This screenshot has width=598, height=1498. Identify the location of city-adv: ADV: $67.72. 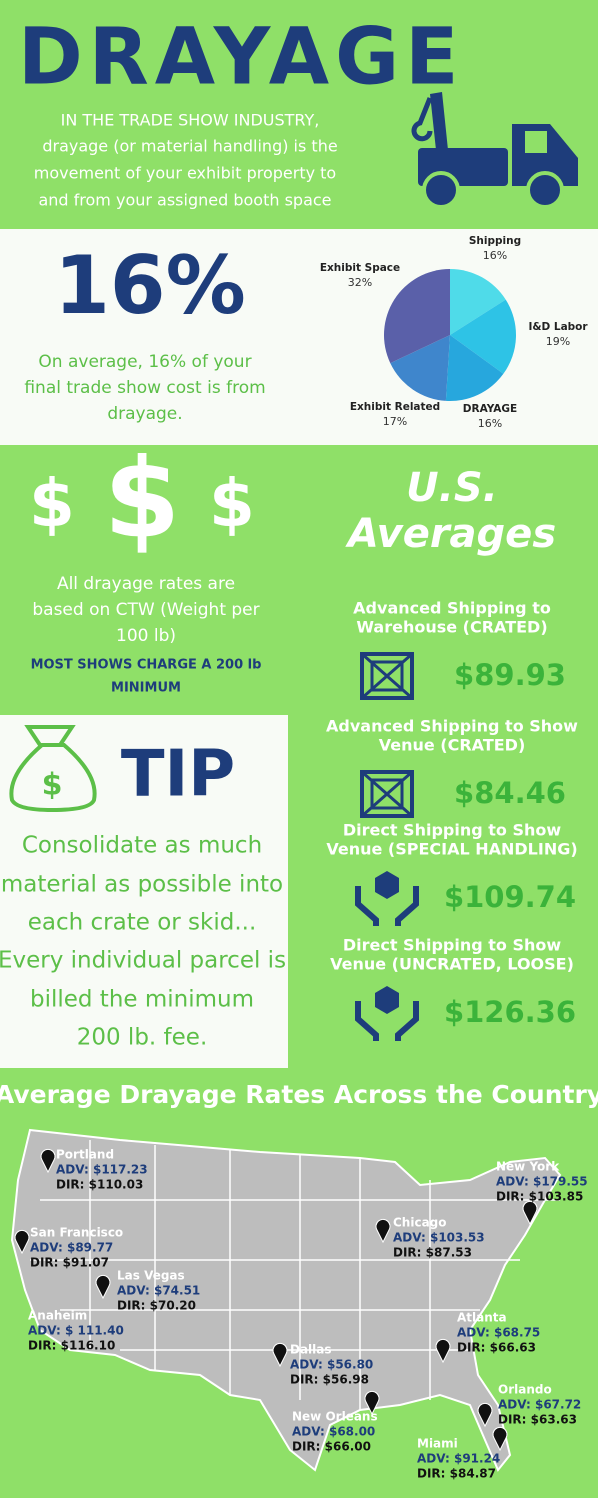
(539, 1405).